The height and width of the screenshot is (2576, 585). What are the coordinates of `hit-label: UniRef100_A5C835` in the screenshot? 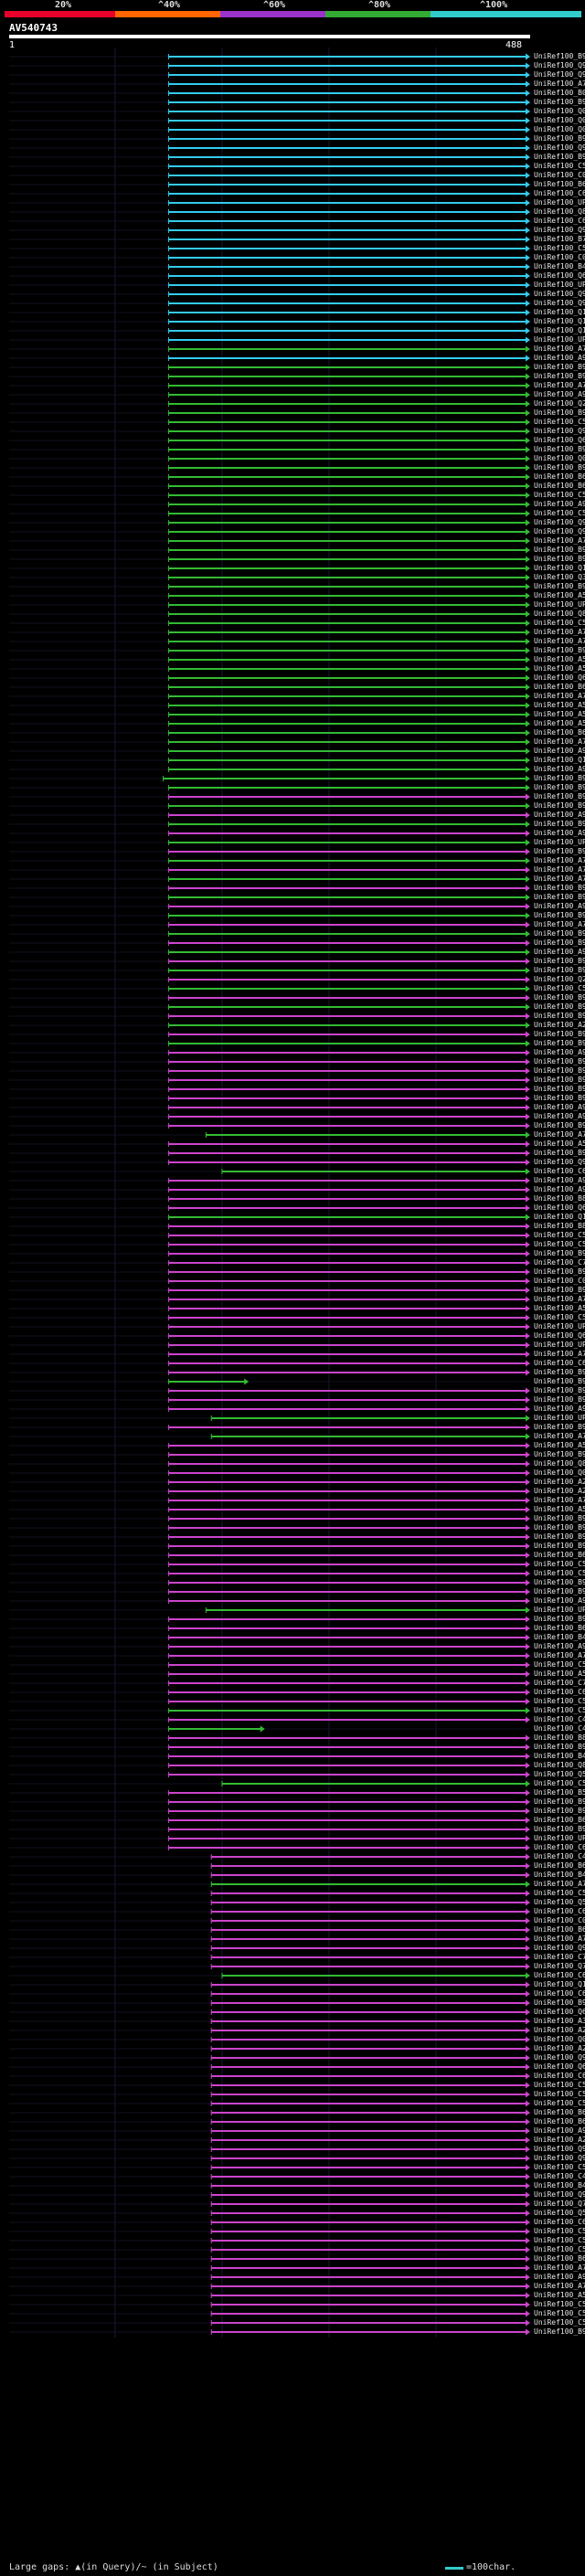 It's located at (560, 1674).